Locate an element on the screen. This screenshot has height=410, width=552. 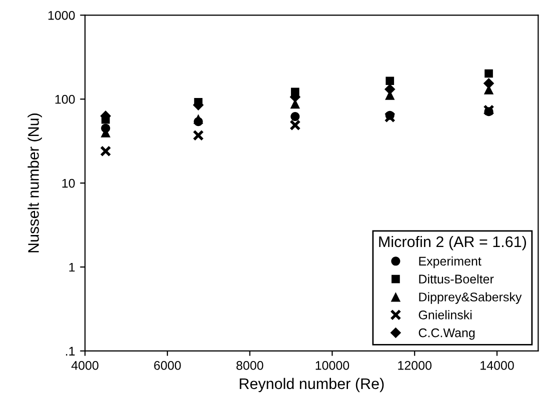
y-axis-title: Nusselt number (Nu) is located at coordinates (35, 183).